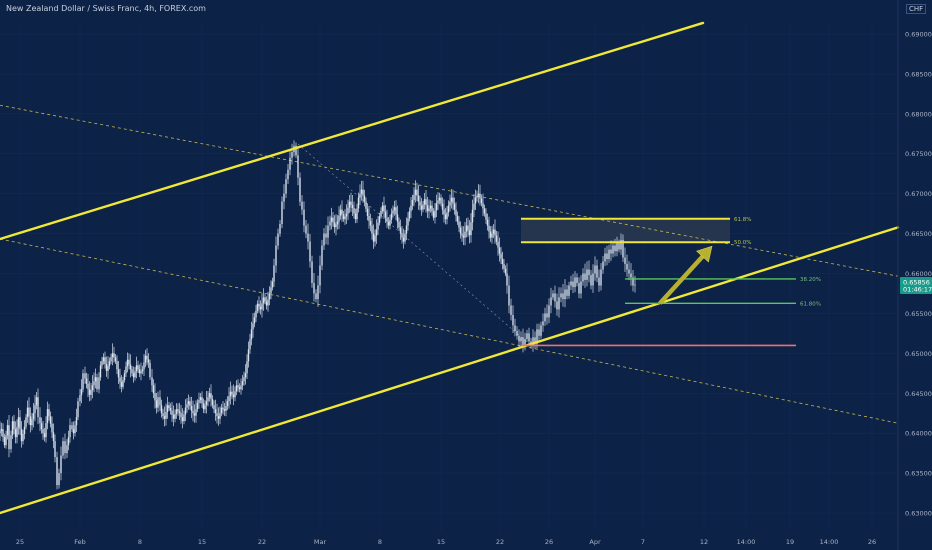  I want to click on arrow-shaft, so click(681, 280).